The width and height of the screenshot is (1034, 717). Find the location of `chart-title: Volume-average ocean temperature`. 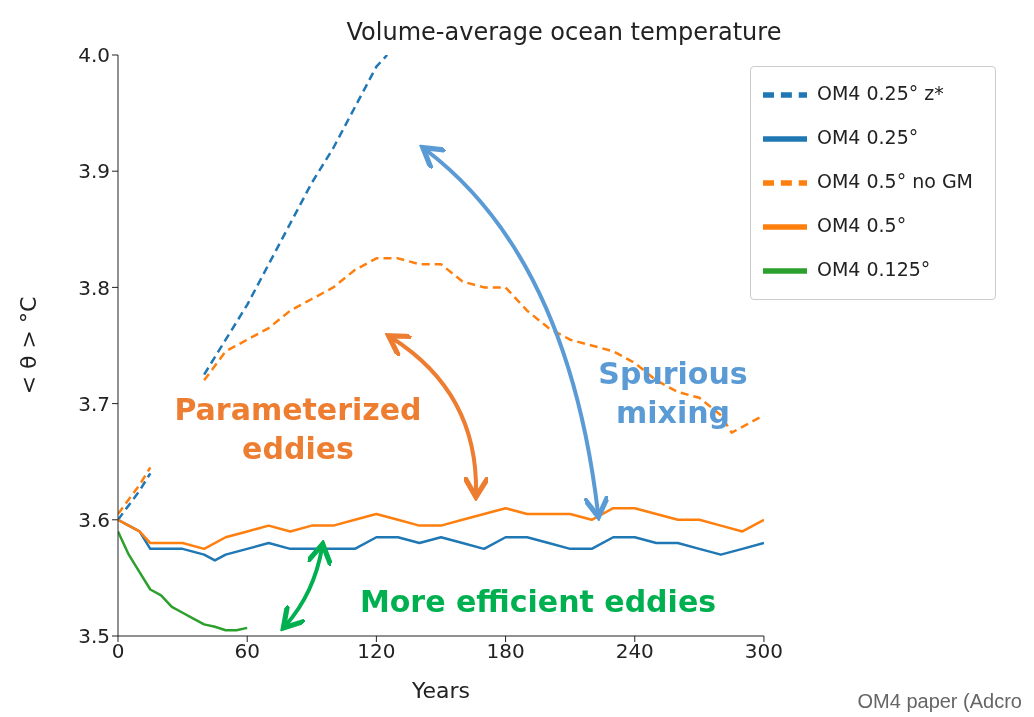

chart-title: Volume-average ocean temperature is located at coordinates (564, 32).